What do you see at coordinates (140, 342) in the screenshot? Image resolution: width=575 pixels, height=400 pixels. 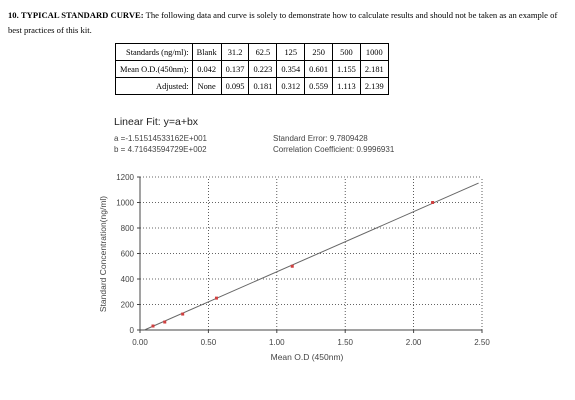 I see `x-tick-label: 0.00` at bounding box center [140, 342].